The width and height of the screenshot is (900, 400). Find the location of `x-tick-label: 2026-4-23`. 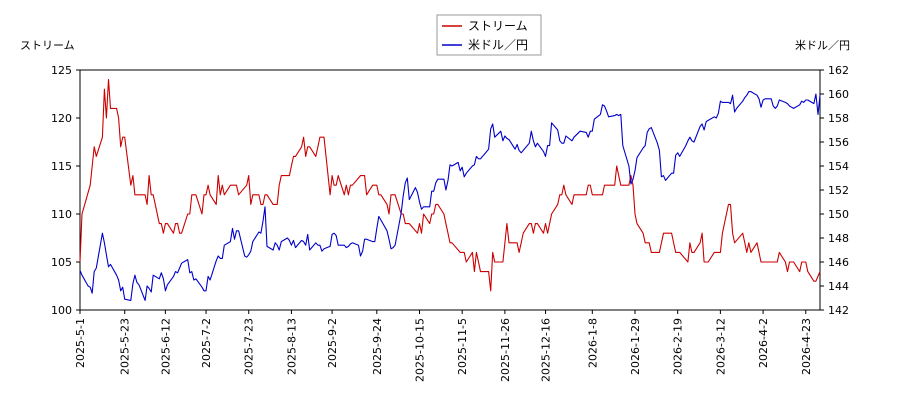

x-tick-label: 2026-4-23 is located at coordinates (806, 346).